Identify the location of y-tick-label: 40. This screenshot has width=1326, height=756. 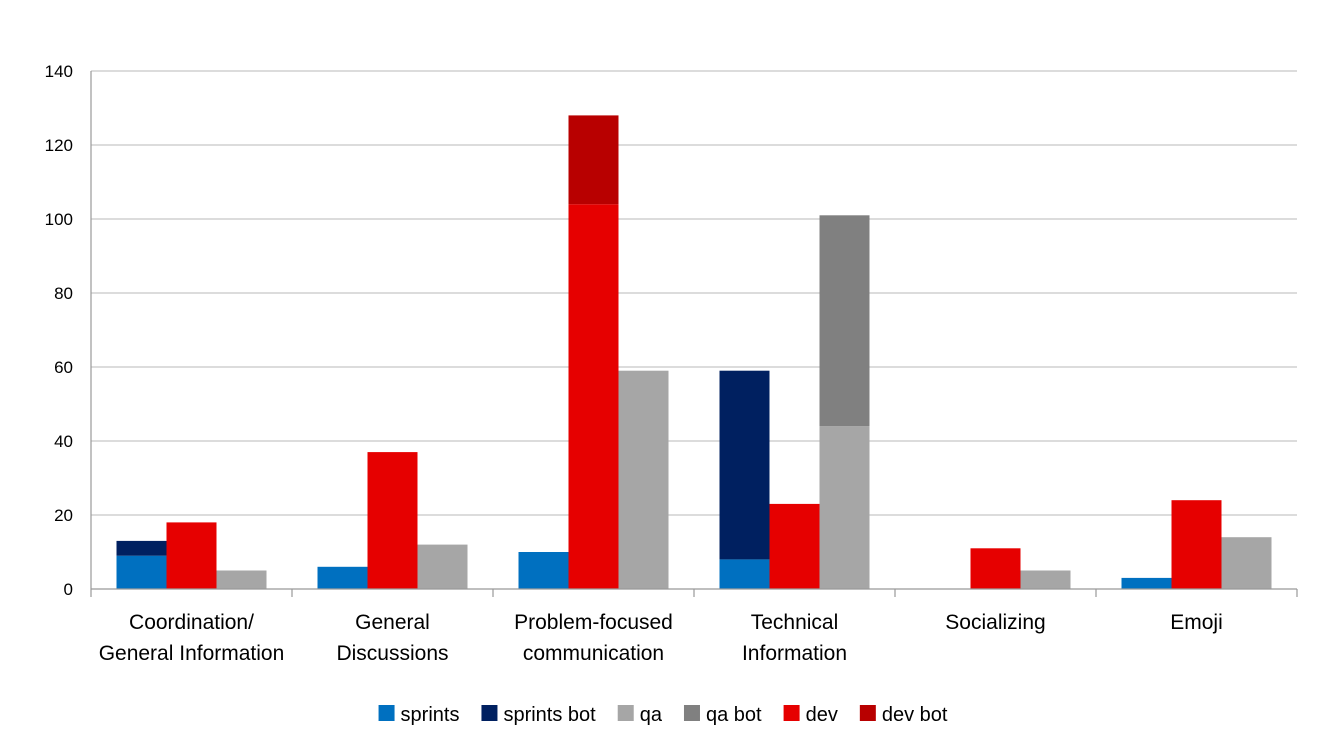
(63, 441).